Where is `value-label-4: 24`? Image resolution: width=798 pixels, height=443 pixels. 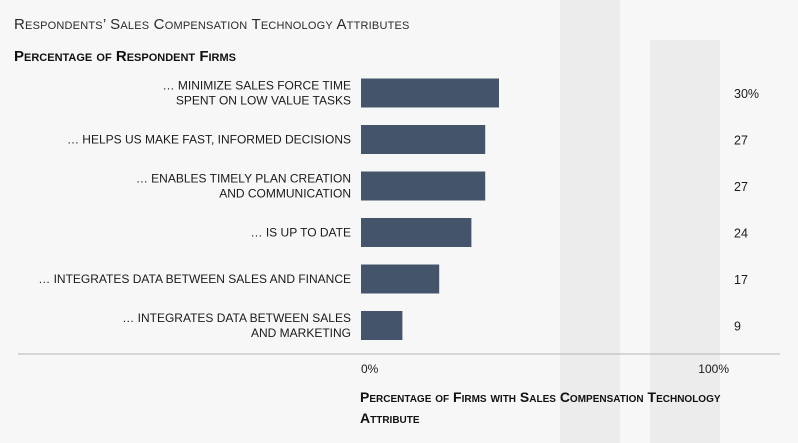 value-label-4: 24 is located at coordinates (741, 234).